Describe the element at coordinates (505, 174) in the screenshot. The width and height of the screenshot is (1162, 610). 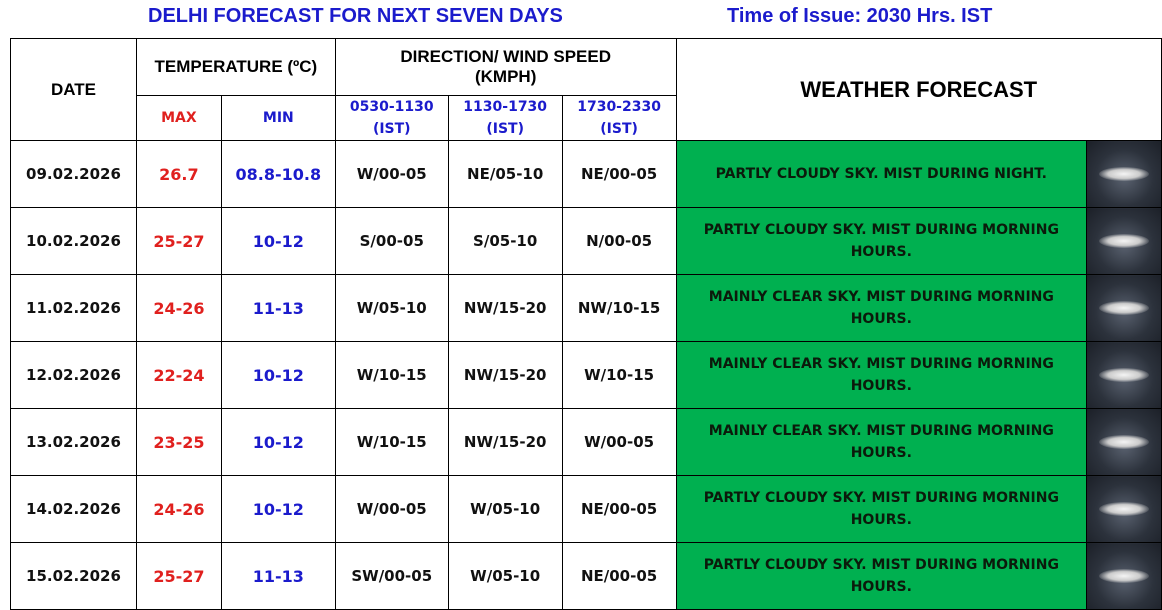
I see `wind-slot-2-cell: NE/05-10` at that location.